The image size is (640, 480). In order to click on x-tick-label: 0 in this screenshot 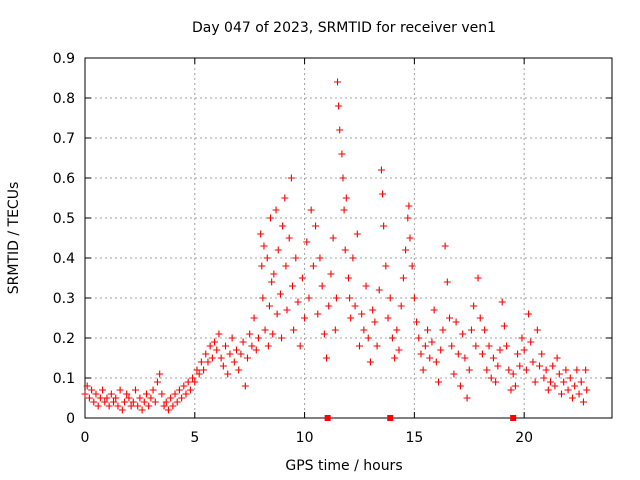, I will do `click(85, 438)`.